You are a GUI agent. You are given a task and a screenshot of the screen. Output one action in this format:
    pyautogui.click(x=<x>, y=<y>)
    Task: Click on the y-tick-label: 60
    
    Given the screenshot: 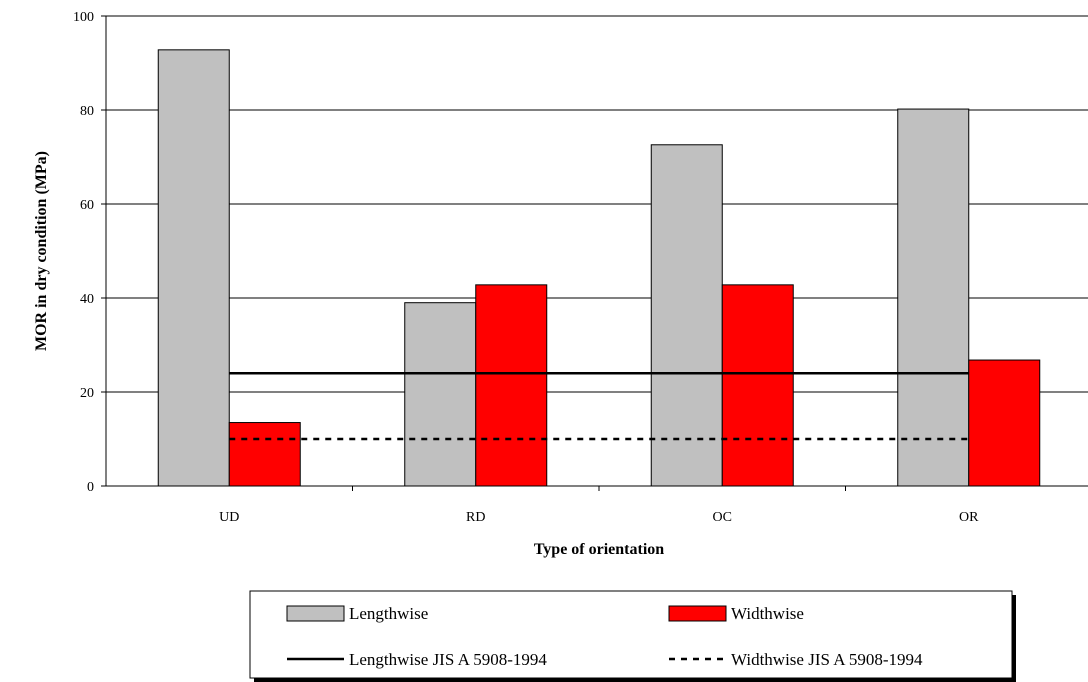 What is the action you would take?
    pyautogui.click(x=87, y=205)
    